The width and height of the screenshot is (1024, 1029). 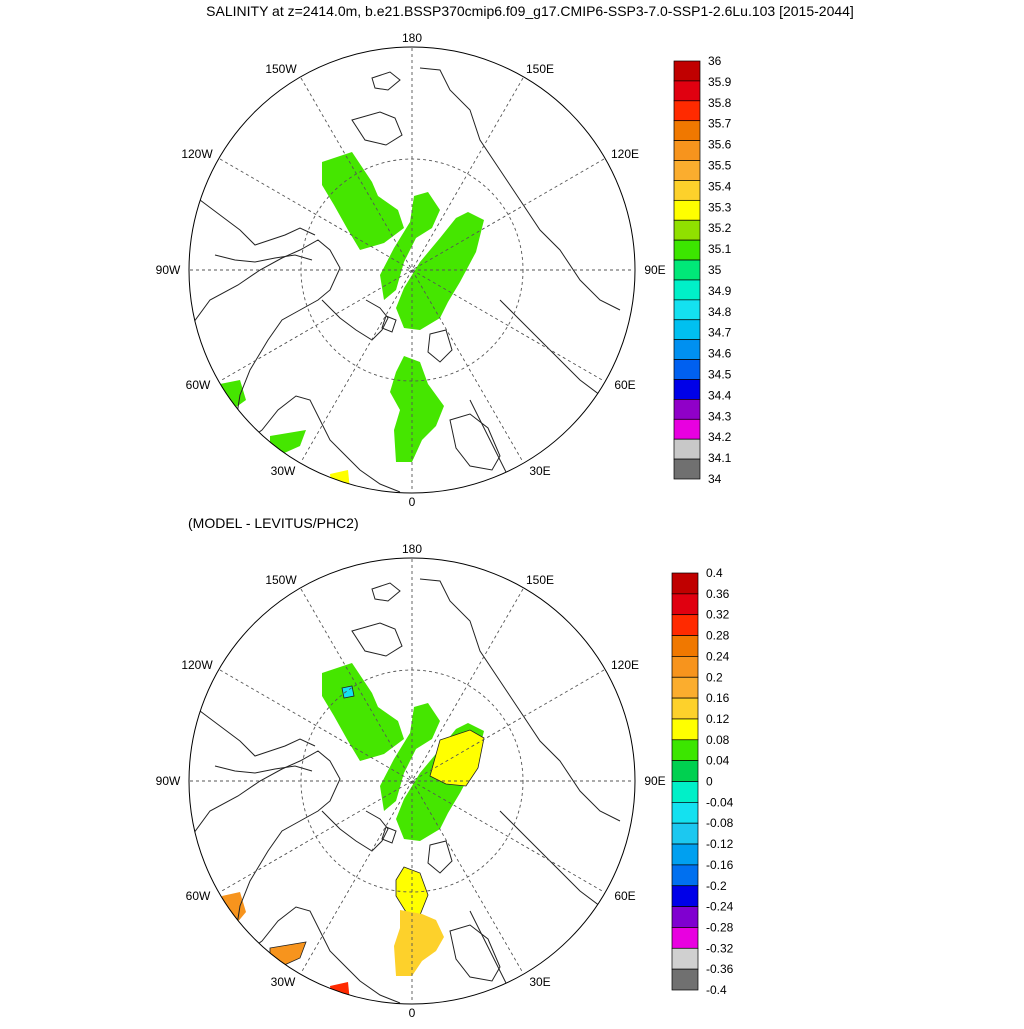 What do you see at coordinates (410, 246) in the screenshot?
I see `salinity-patch-lomonosov-west` at bounding box center [410, 246].